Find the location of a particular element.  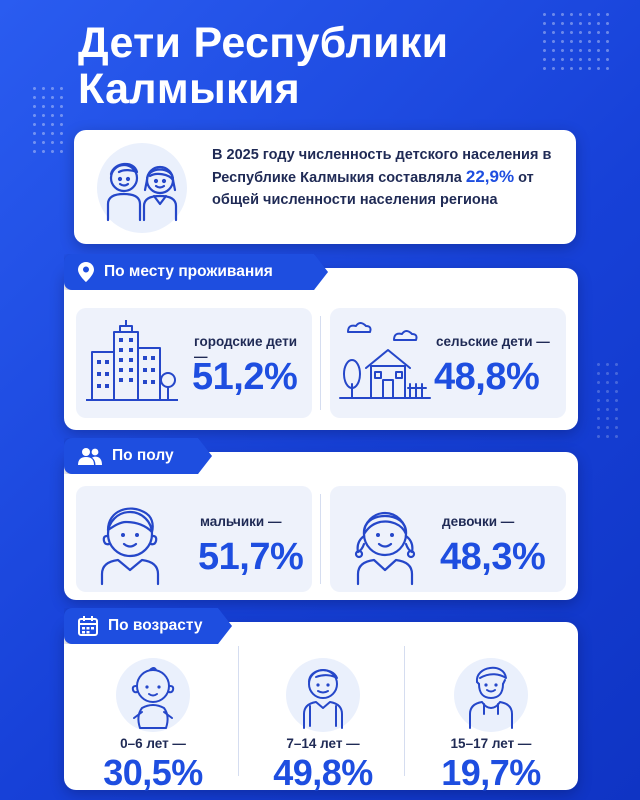

gender-tag: По полу is located at coordinates (138, 456).